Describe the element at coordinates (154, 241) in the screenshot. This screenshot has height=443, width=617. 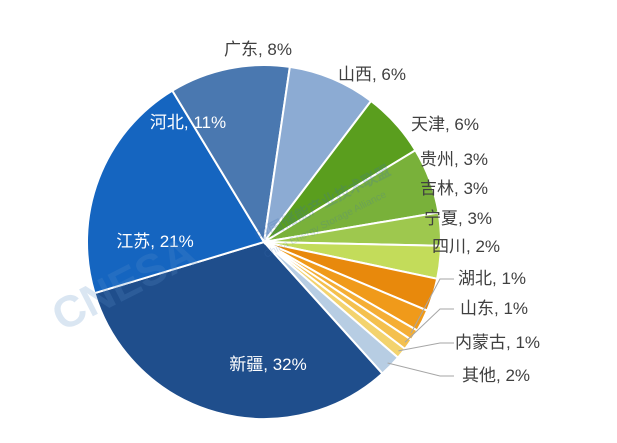
I see `slice-label-2: 江苏, 21%` at that location.